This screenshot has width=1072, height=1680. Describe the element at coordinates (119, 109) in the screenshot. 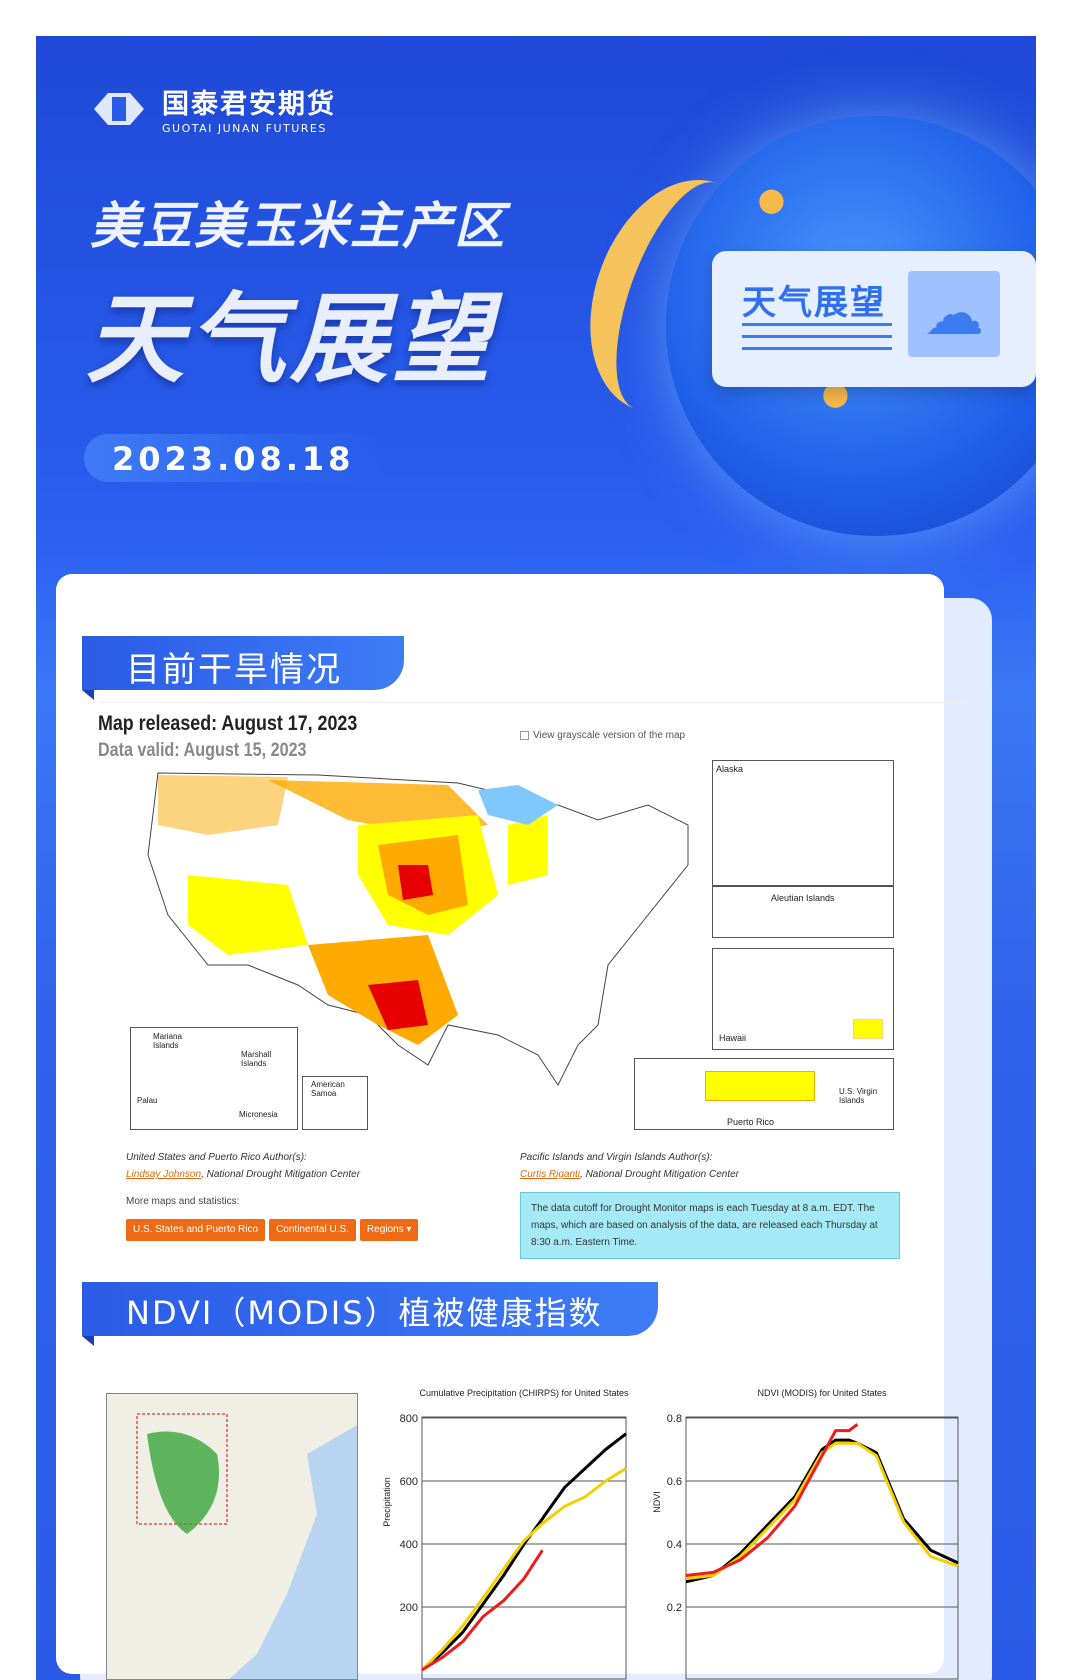

I see `logo-mark-icon` at that location.